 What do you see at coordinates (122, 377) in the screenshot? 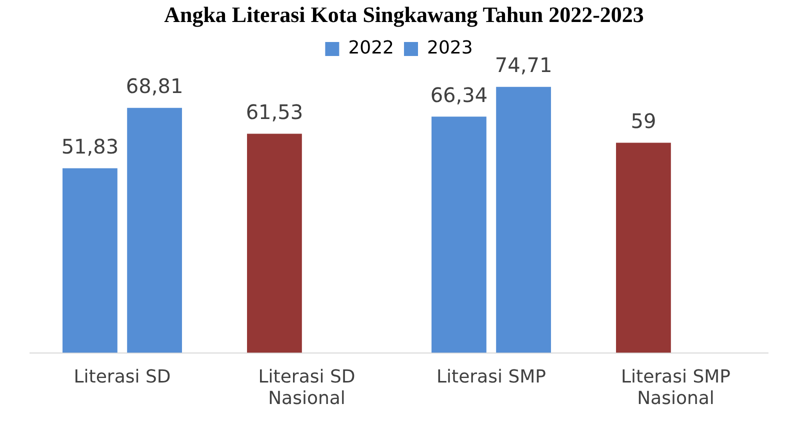
I see `x-tick-label: Literasi SD` at bounding box center [122, 377].